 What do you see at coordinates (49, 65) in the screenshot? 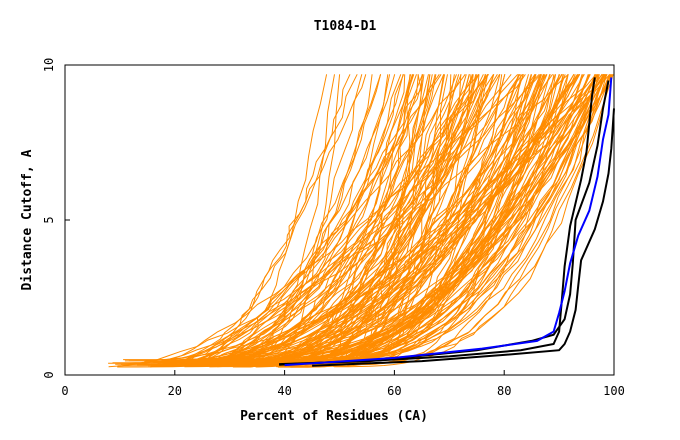
I see `y-tick-label: 10` at bounding box center [49, 65].